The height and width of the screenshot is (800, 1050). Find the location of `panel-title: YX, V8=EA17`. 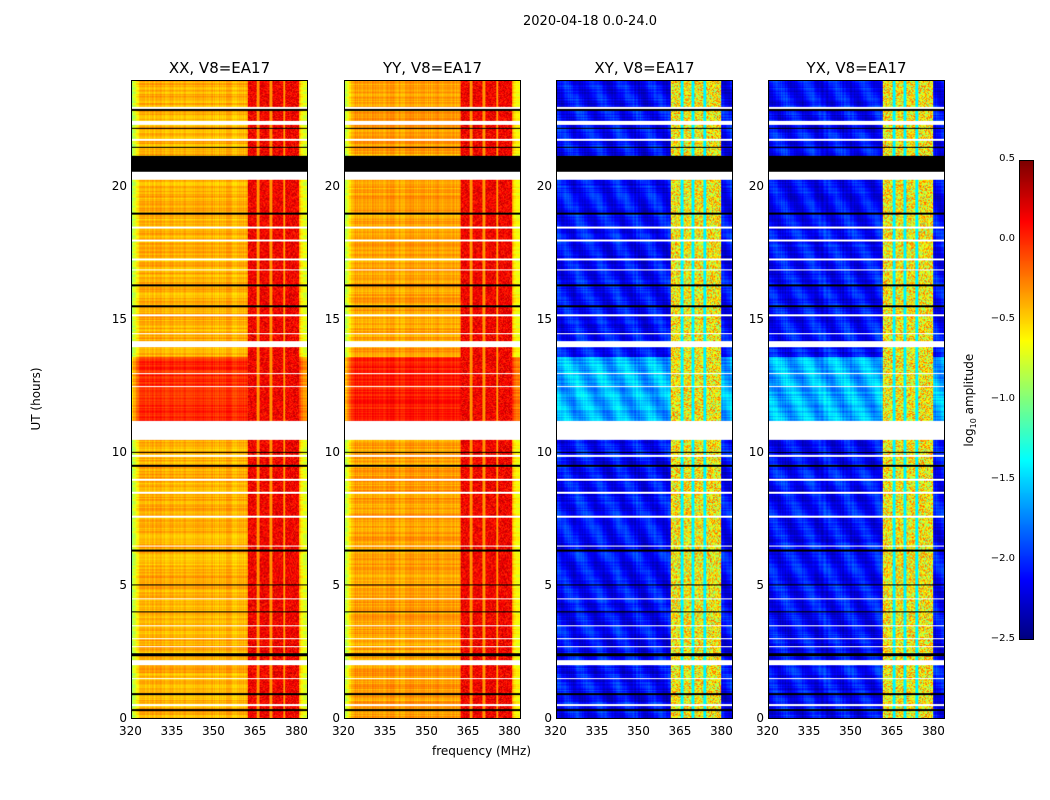

panel-title: YX, V8=EA17 is located at coordinates (856, 68).